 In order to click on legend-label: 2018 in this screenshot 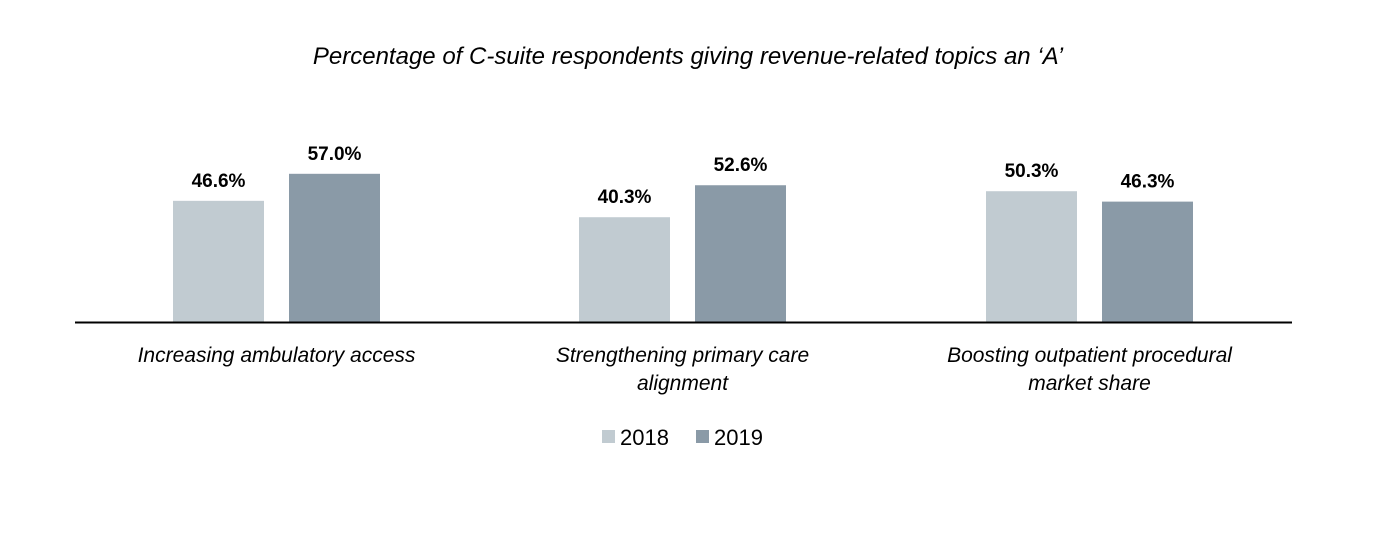, I will do `click(644, 437)`.